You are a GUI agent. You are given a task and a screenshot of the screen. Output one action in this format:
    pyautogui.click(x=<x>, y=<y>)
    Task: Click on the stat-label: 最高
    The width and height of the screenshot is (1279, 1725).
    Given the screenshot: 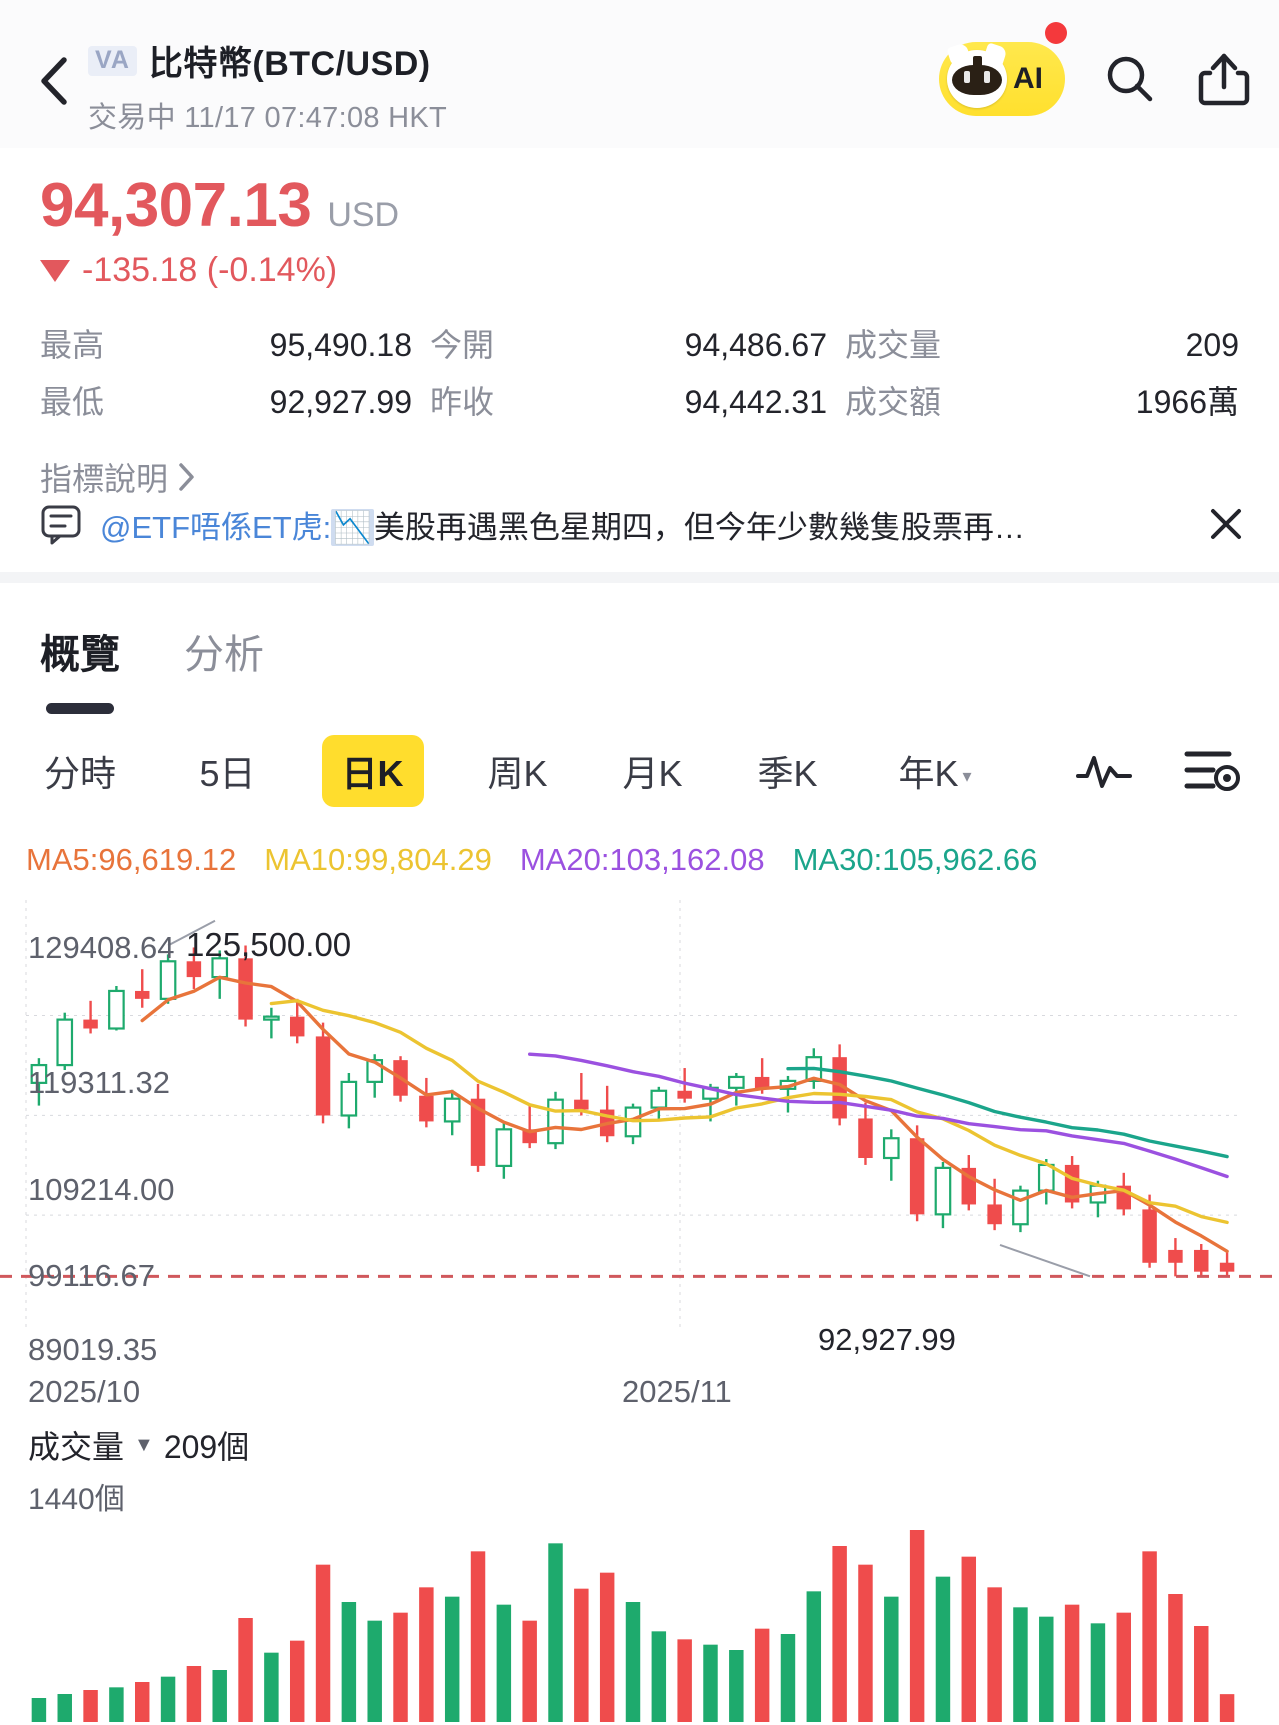 What is the action you would take?
    pyautogui.click(x=72, y=344)
    